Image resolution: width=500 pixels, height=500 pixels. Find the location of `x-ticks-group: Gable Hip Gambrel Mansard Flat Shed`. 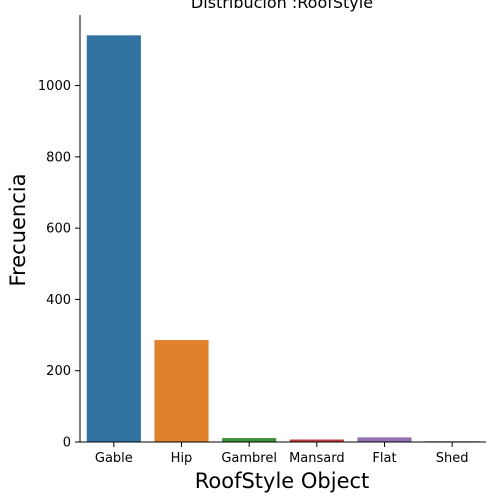

x-ticks-group: Gable Hip Gambrel Mansard Flat Shed is located at coordinates (282, 454).